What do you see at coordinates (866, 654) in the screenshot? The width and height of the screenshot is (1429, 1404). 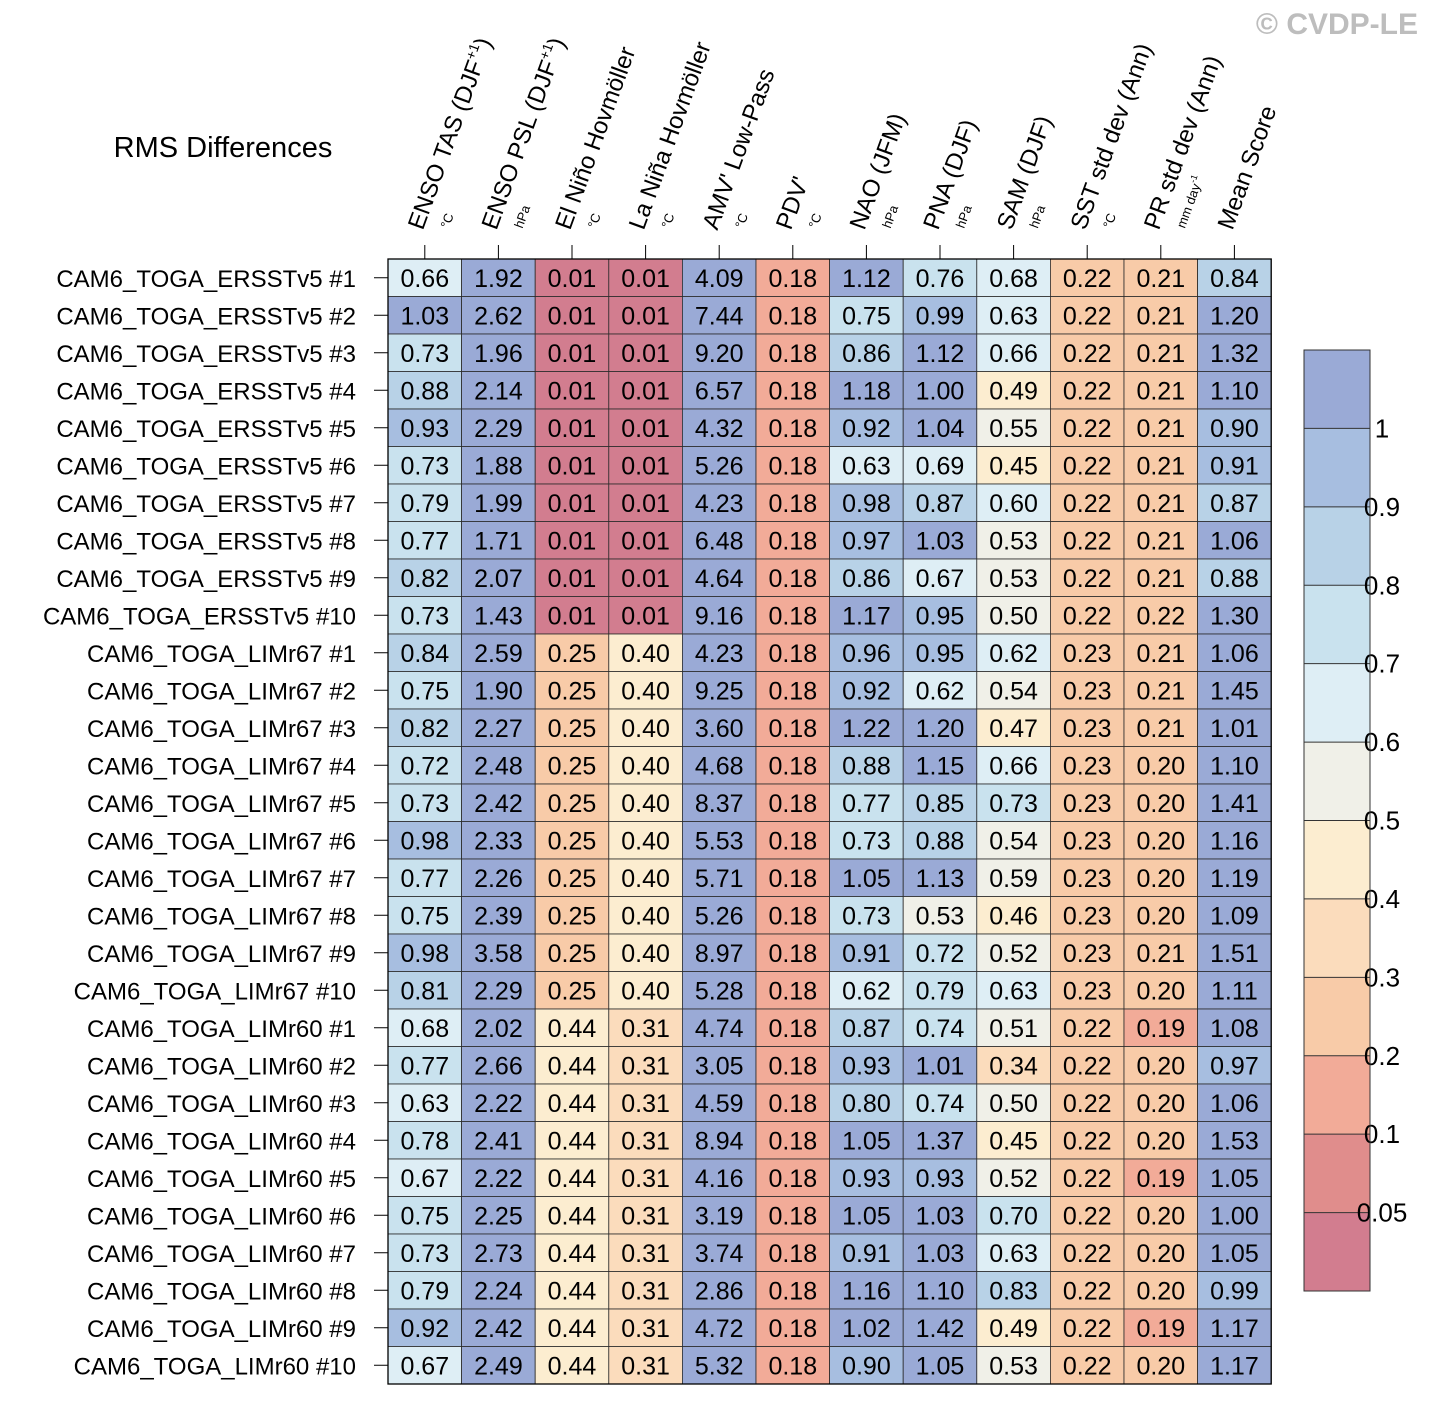 I see `cell-value: 0.96` at bounding box center [866, 654].